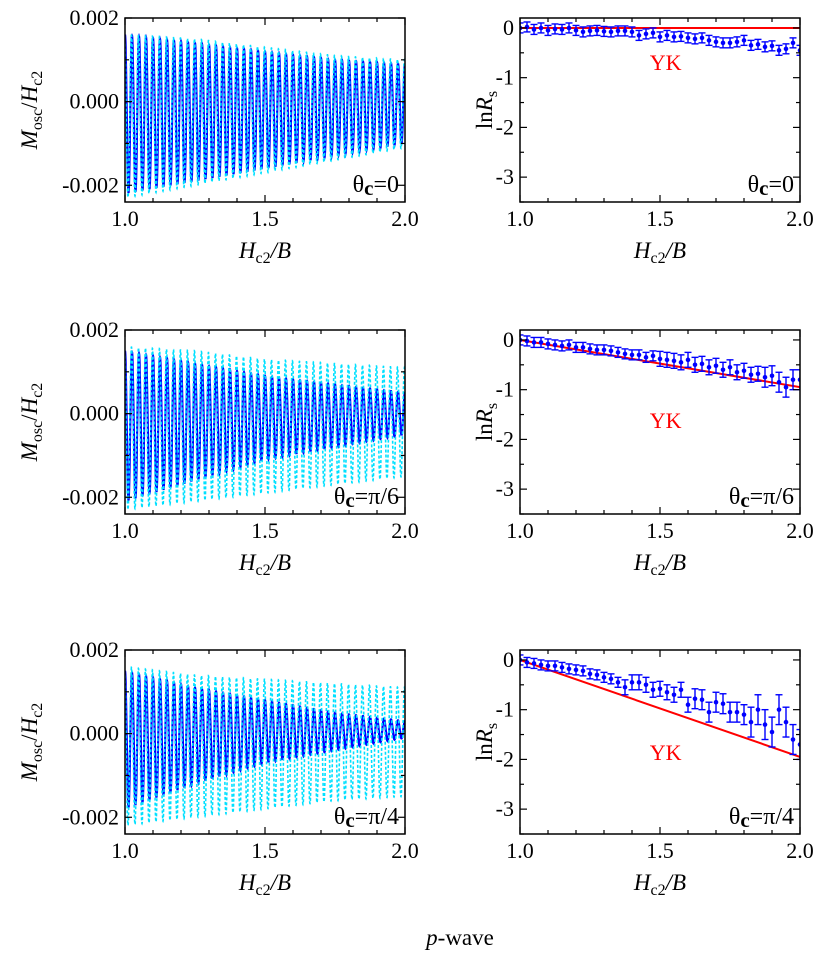 The image size is (823, 972). I want to click on y-axis-label: lnRs, so click(486, 110).